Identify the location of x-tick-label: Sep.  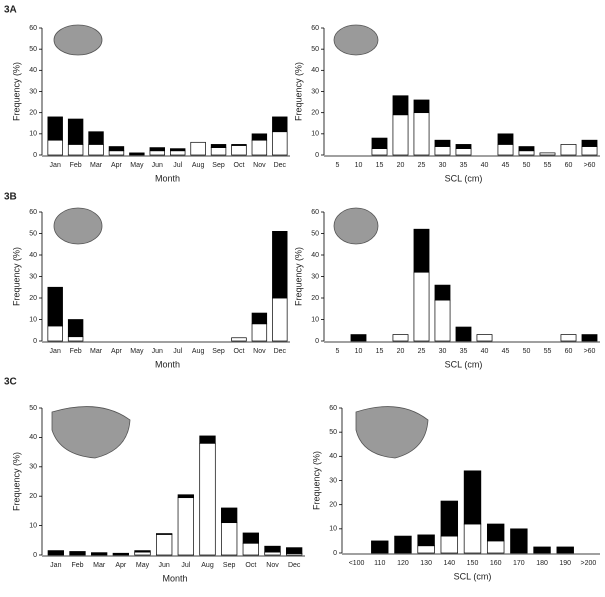
(218, 351).